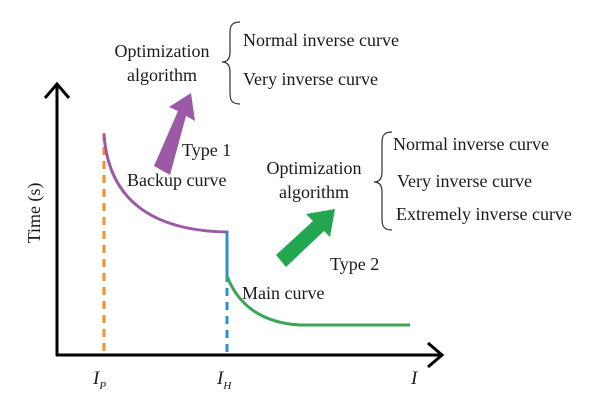 This screenshot has height=410, width=600. I want to click on tick-ih-base: I, so click(220, 378).